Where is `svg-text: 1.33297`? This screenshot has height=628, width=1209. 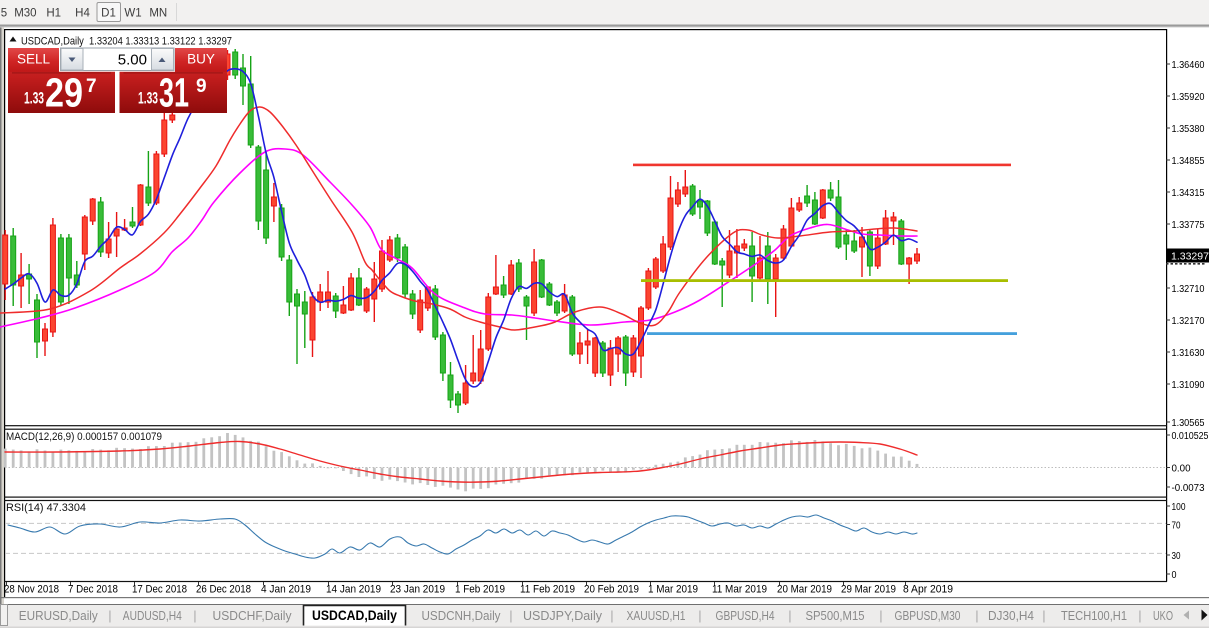 svg-text: 1.33297 is located at coordinates (1190, 256).